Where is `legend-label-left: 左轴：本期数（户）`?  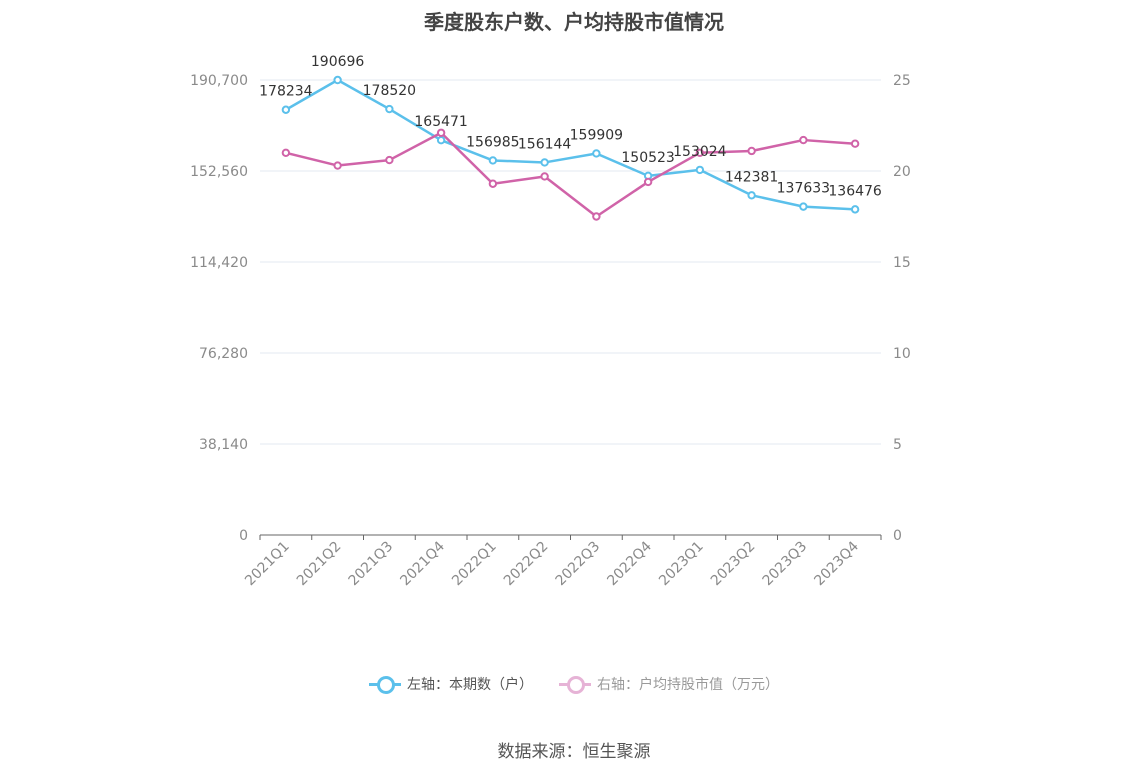 legend-label-left: 左轴：本期数（户） is located at coordinates (470, 685).